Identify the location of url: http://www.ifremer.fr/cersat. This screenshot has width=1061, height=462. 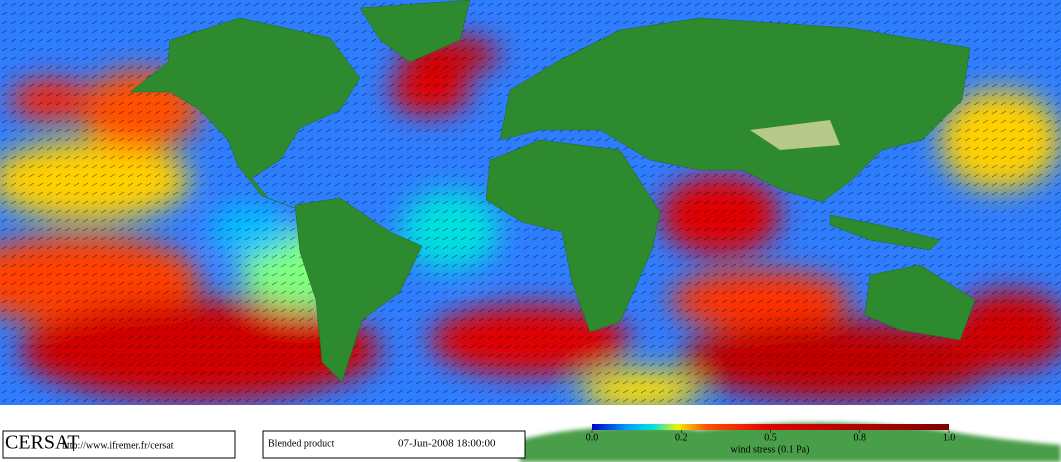
(118, 445).